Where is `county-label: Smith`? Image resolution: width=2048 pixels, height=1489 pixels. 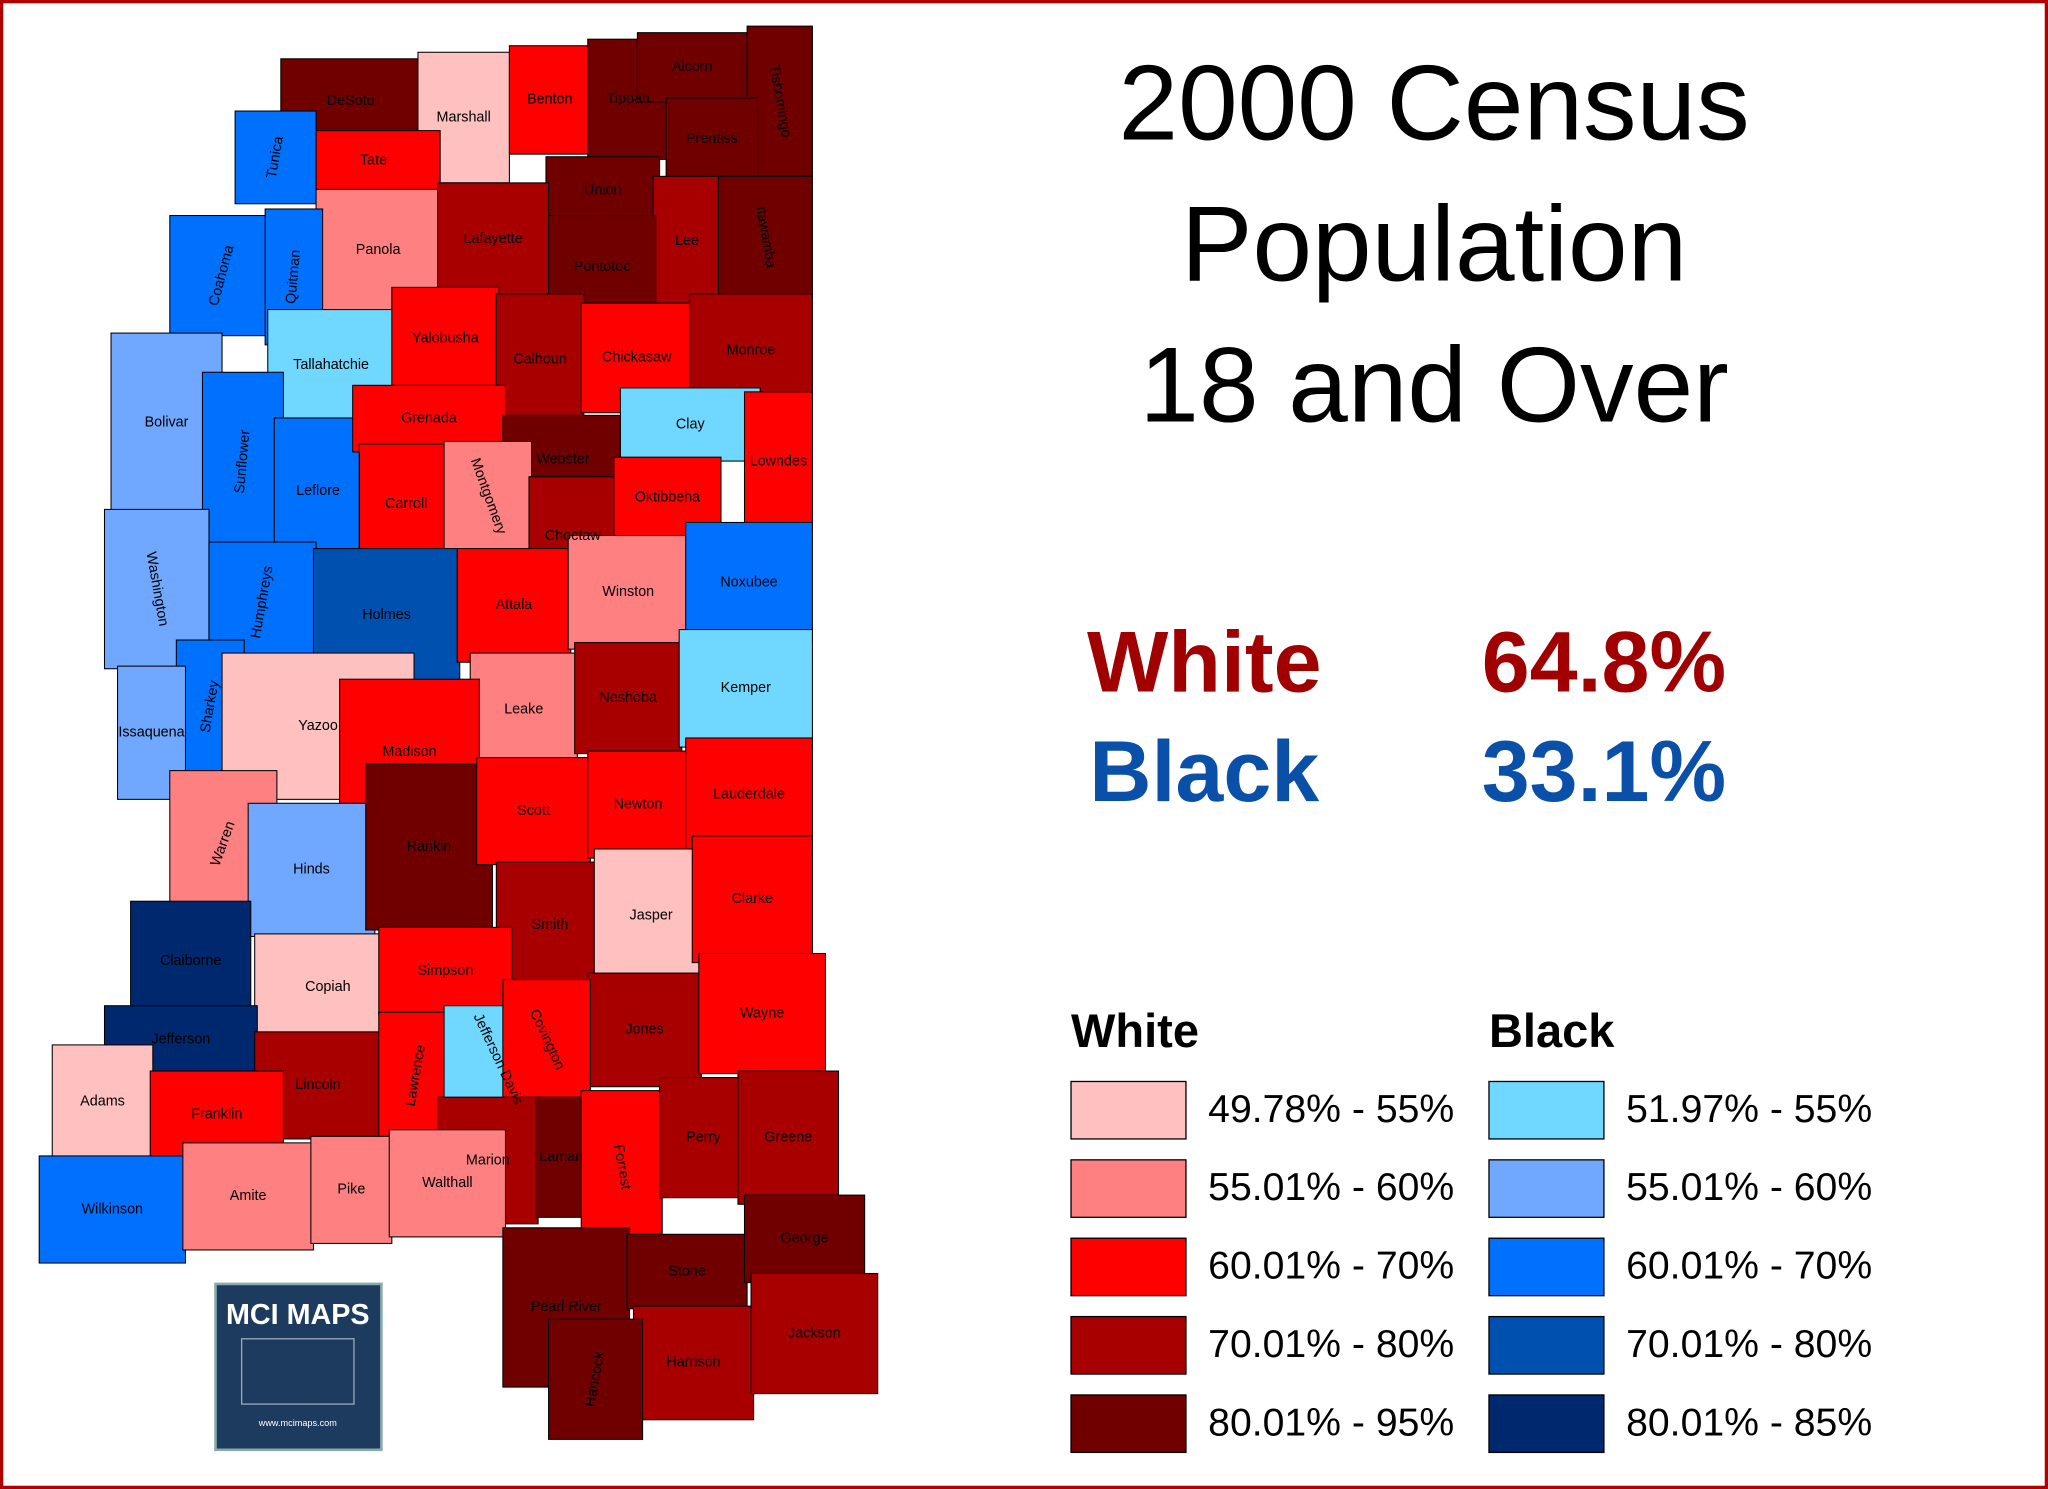 county-label: Smith is located at coordinates (550, 925).